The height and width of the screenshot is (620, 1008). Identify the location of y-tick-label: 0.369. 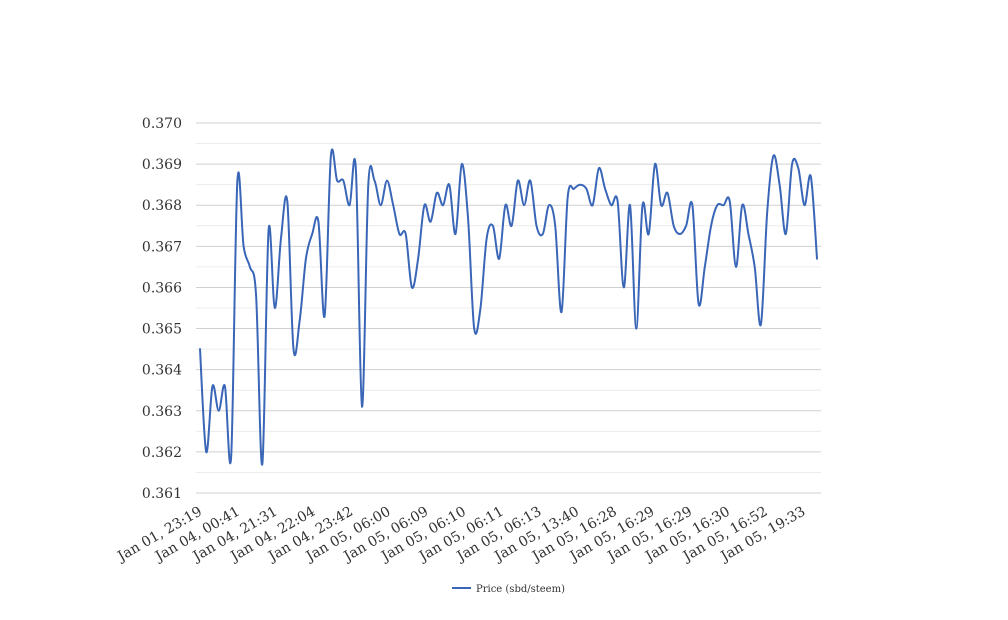
(162, 165).